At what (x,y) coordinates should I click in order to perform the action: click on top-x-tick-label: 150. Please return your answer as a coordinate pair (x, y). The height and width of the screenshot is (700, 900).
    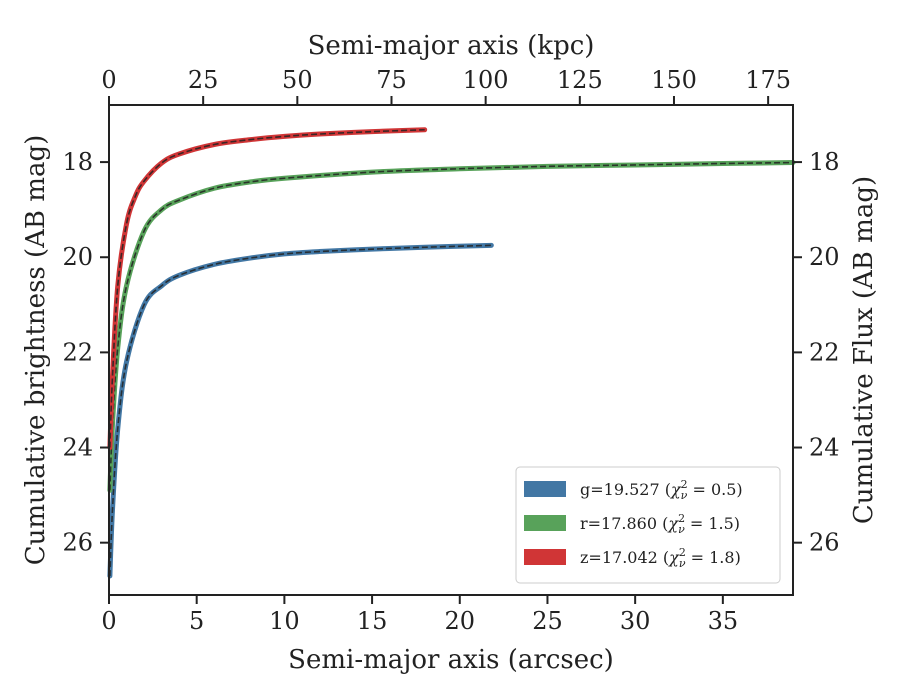
    Looking at the image, I should click on (674, 80).